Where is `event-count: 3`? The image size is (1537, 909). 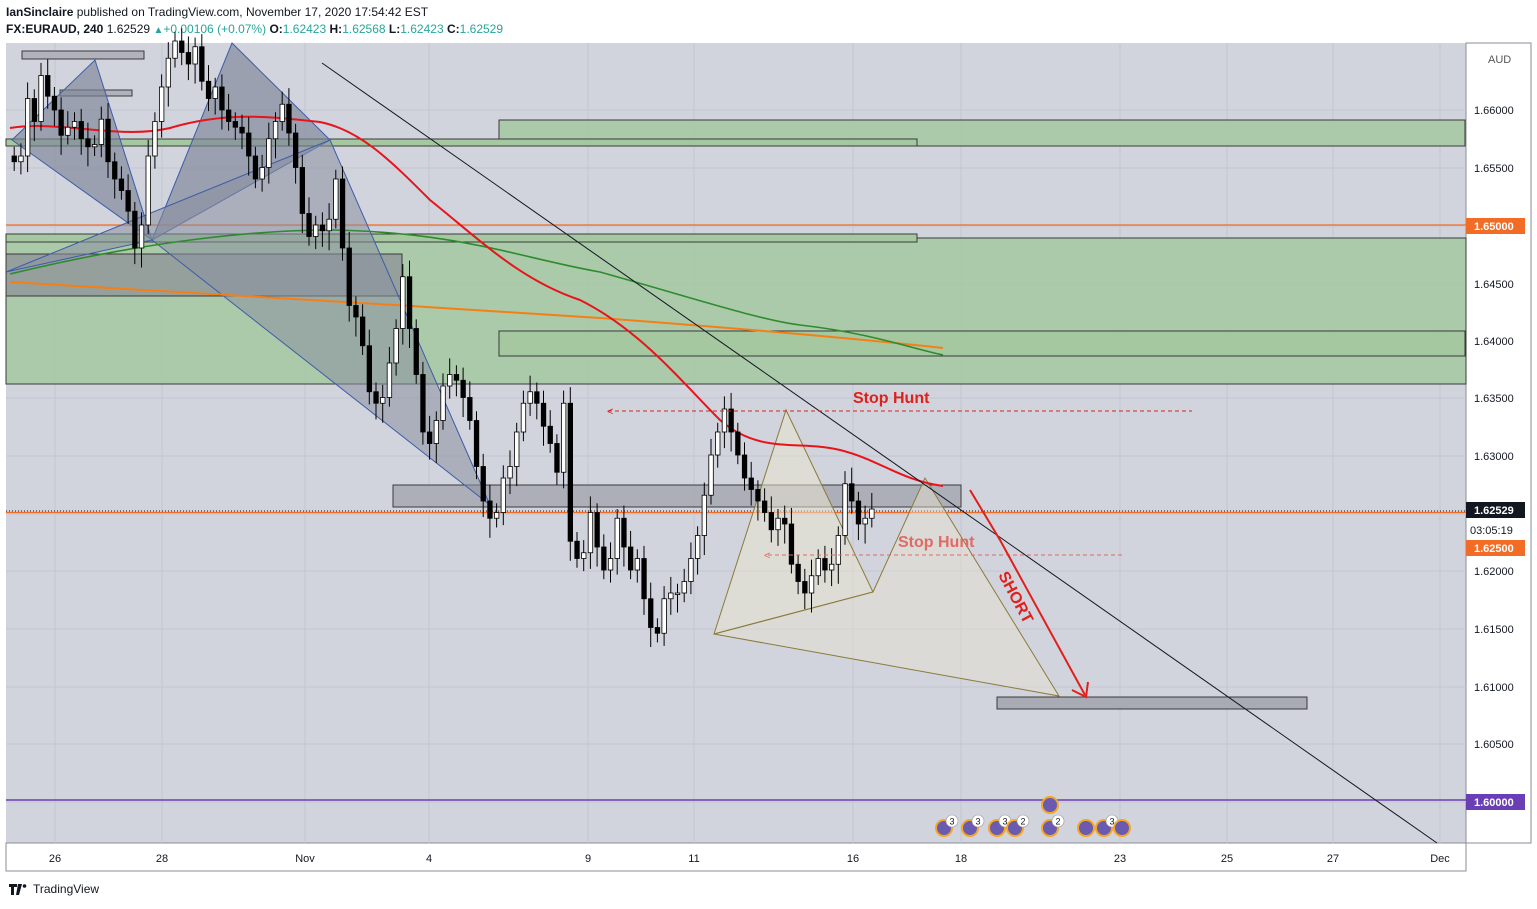
event-count: 3 is located at coordinates (1004, 822).